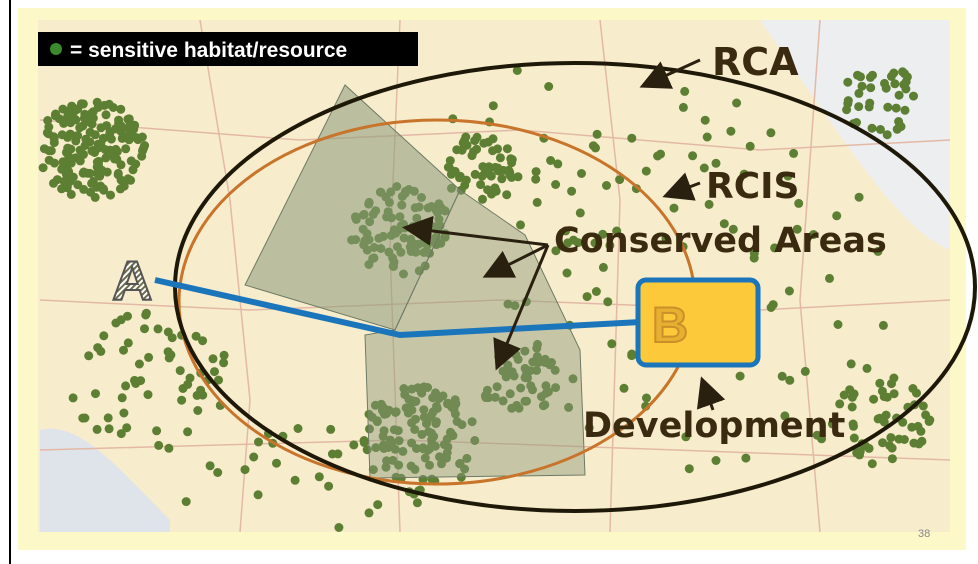 This screenshot has height=564, width=978. What do you see at coordinates (752, 186) in the screenshot?
I see `rcis-label: RCIS` at bounding box center [752, 186].